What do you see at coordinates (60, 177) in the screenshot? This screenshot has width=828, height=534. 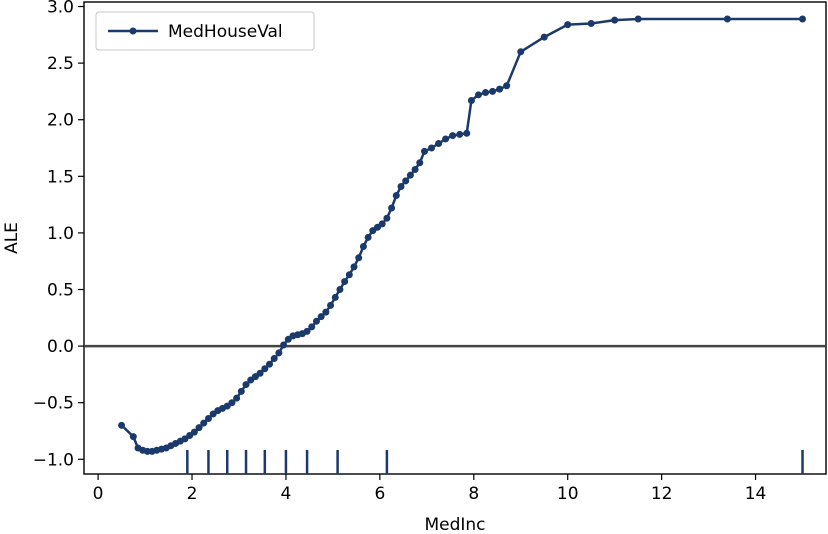 I see `y-tick-label: 1.5` at bounding box center [60, 177].